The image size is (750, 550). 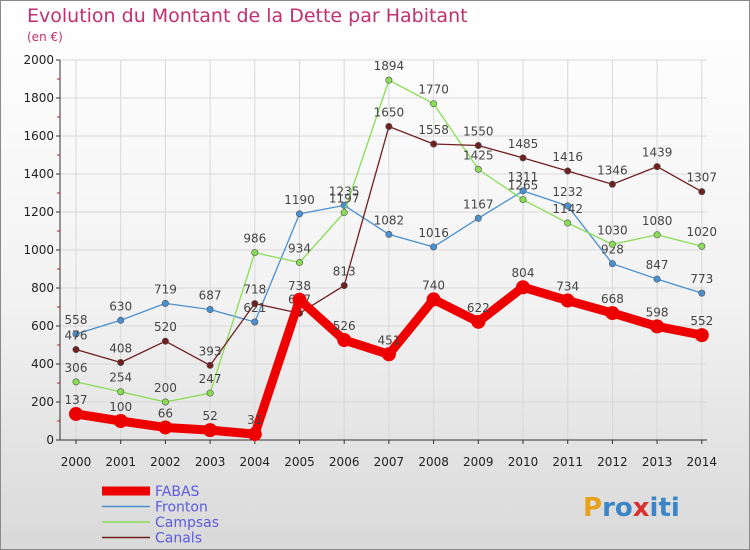 What do you see at coordinates (254, 239) in the screenshot?
I see `data-label-campsas: 986` at bounding box center [254, 239].